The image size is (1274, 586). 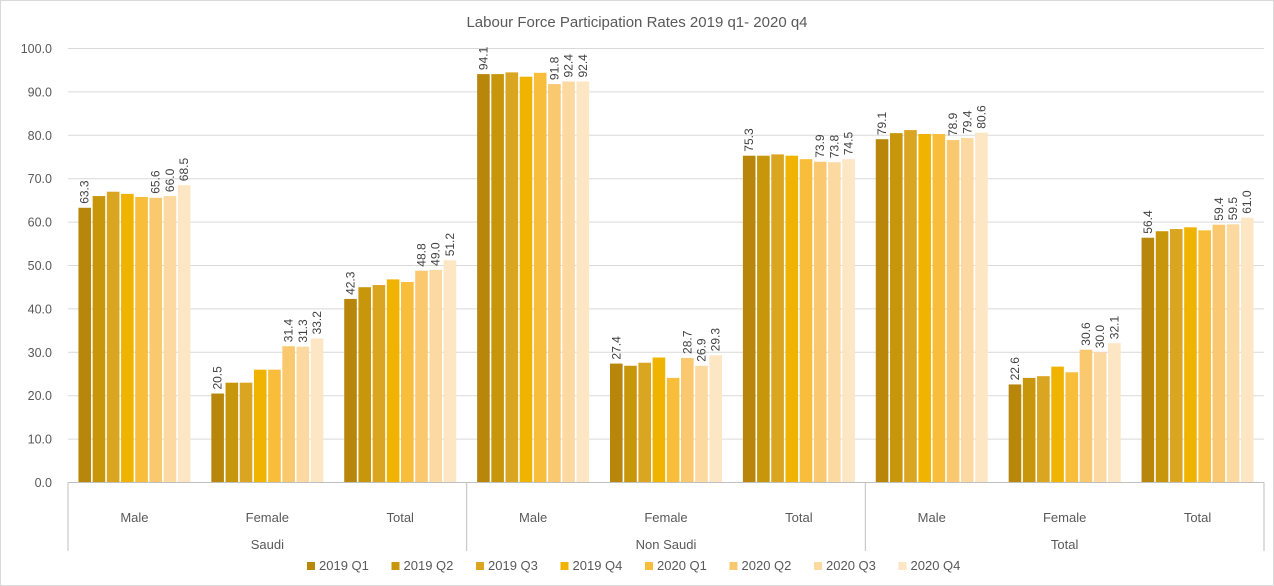 I want to click on data-label: 30.6, so click(x=1086, y=334).